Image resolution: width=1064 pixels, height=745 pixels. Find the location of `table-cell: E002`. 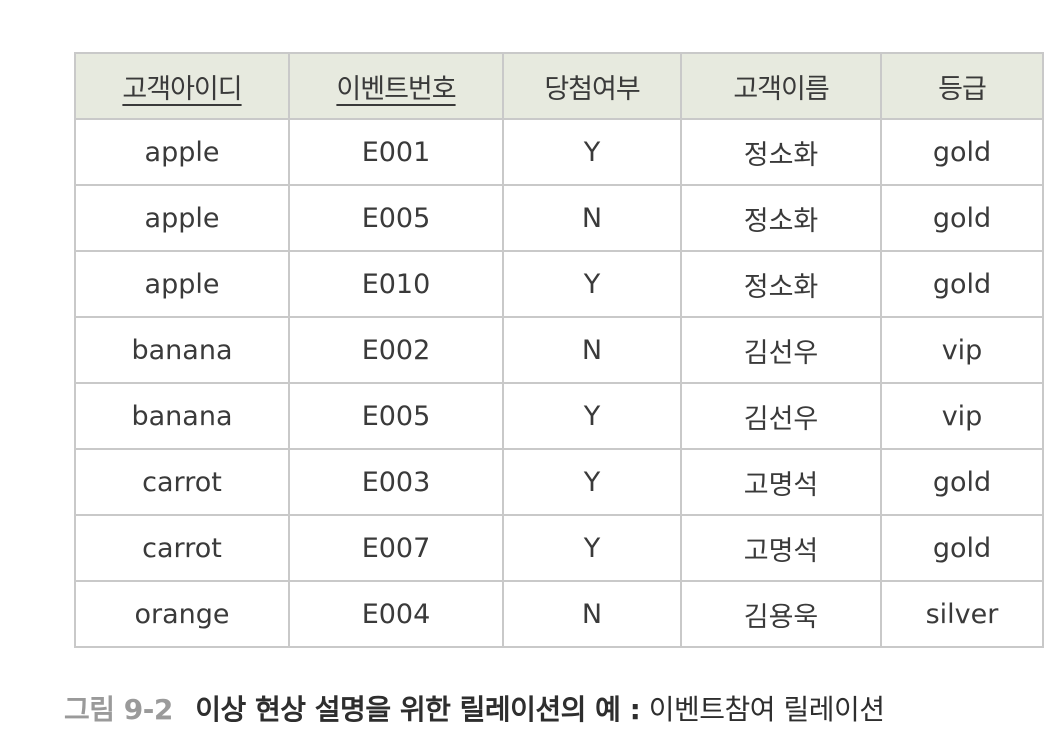

table-cell: E002 is located at coordinates (396, 350).